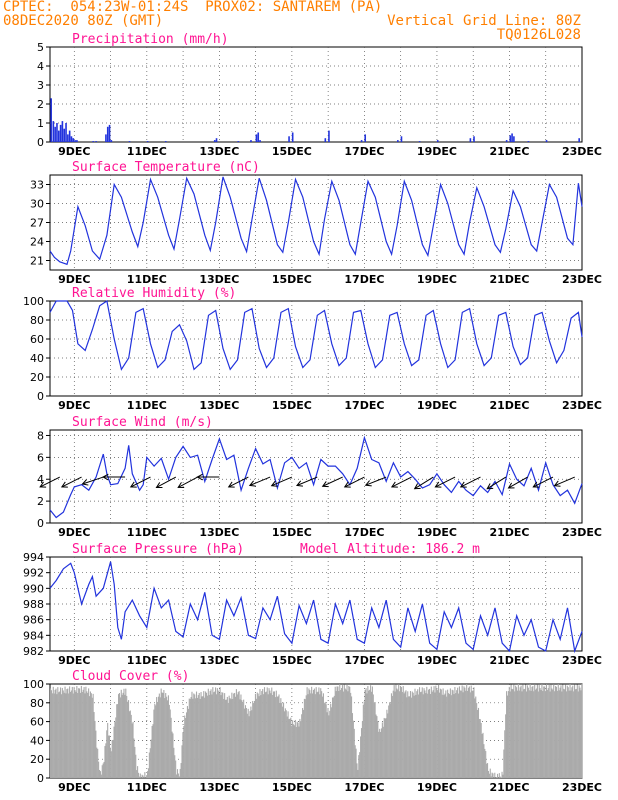 This screenshot has width=618, height=800. What do you see at coordinates (509, 405) in the screenshot?
I see `rh-xtick-label: 21DEC` at bounding box center [509, 405].